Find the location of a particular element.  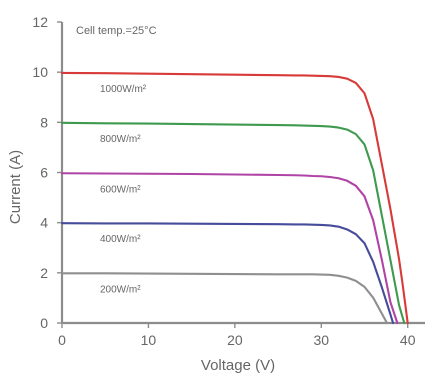

series-label-400w-m: 400W/m² is located at coordinates (120, 239).